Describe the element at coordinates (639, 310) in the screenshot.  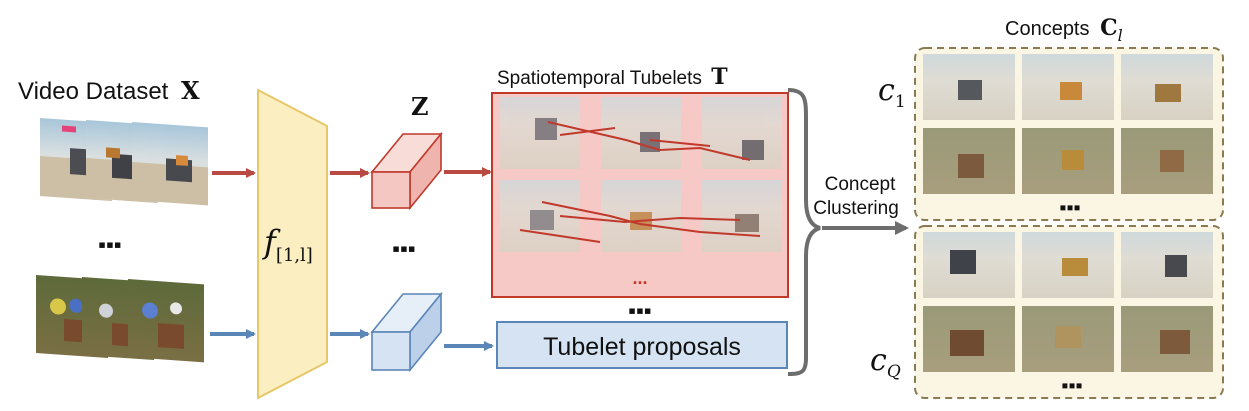
I see `tubelets-ellipsis: ▪▪▪` at that location.